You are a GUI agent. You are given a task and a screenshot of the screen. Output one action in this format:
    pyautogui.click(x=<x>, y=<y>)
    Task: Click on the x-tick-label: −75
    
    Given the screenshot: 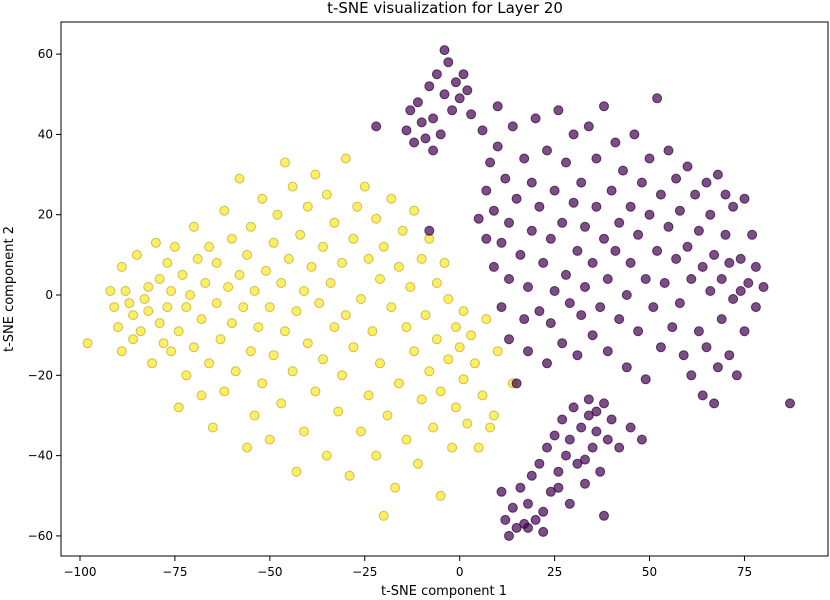 What is the action you would take?
    pyautogui.click(x=174, y=572)
    